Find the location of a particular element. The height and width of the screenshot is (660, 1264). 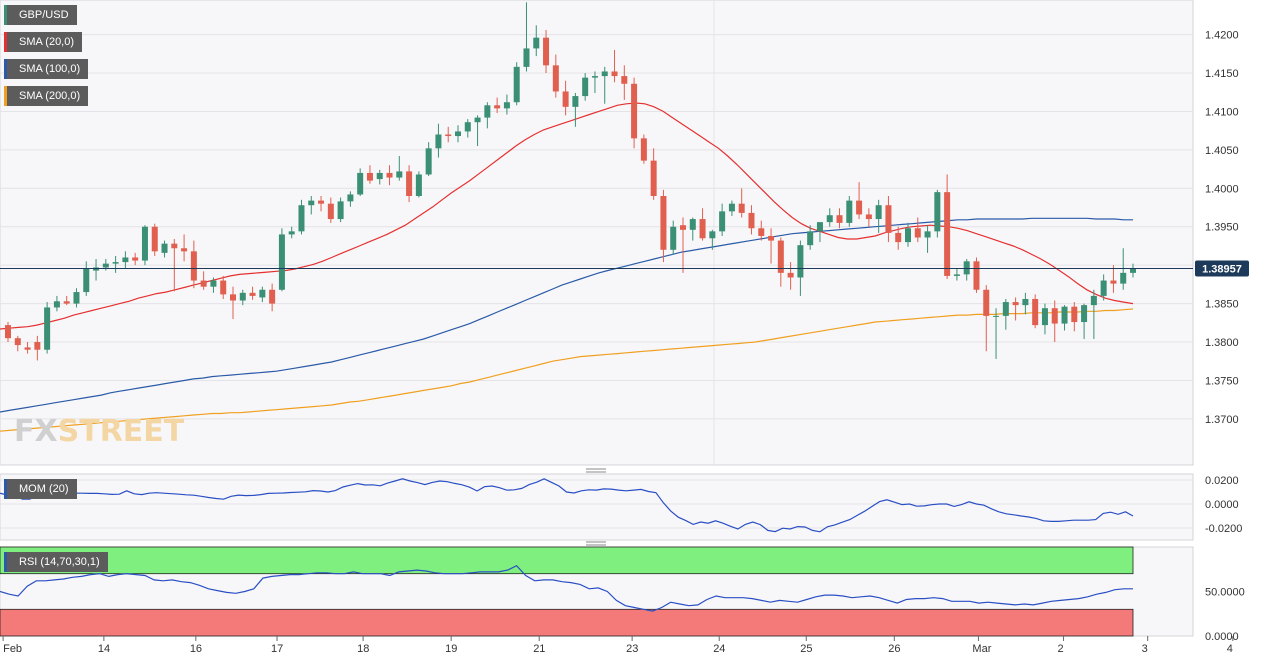

legend-rsi: RSI (14,70,30,1) is located at coordinates (56, 562).